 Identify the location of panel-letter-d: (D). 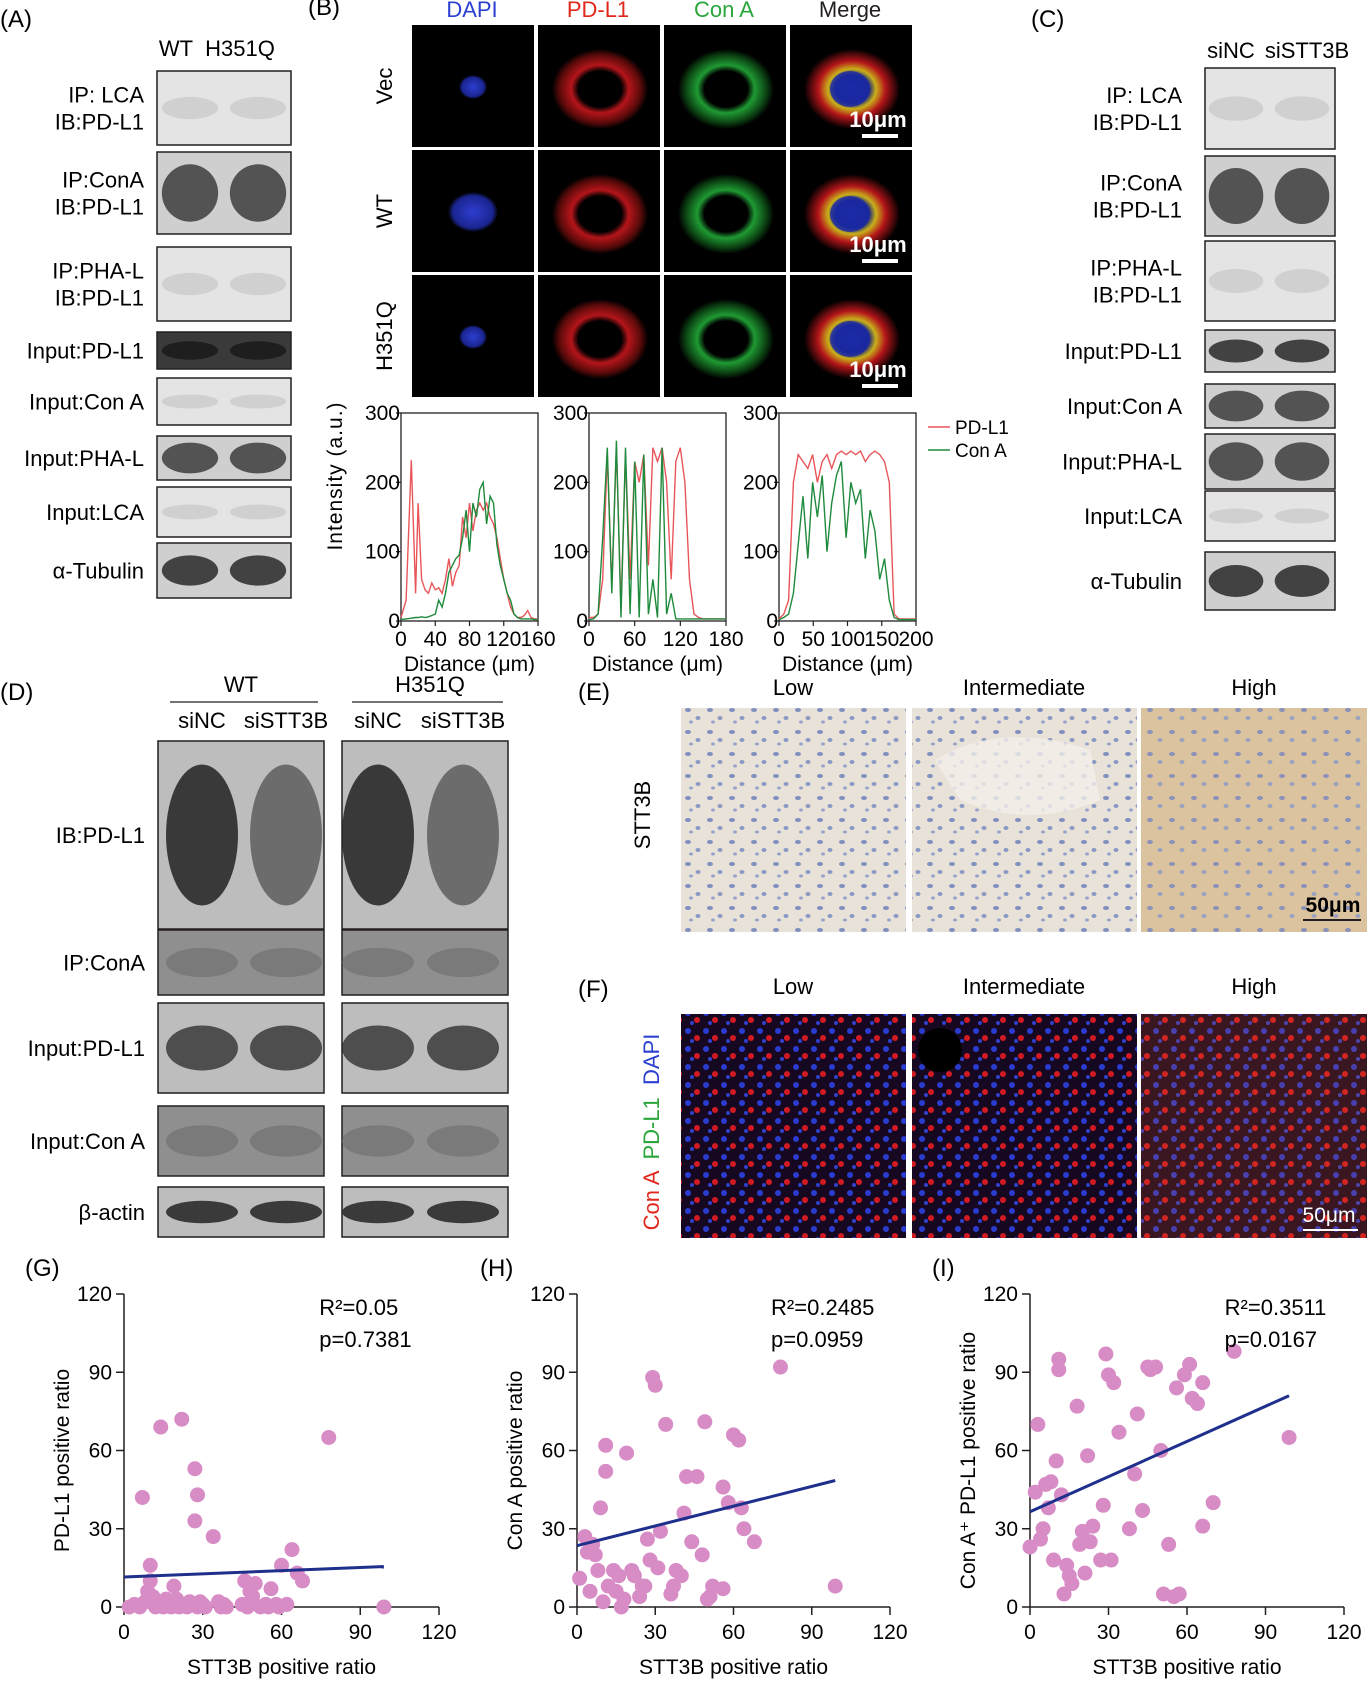
(16, 692).